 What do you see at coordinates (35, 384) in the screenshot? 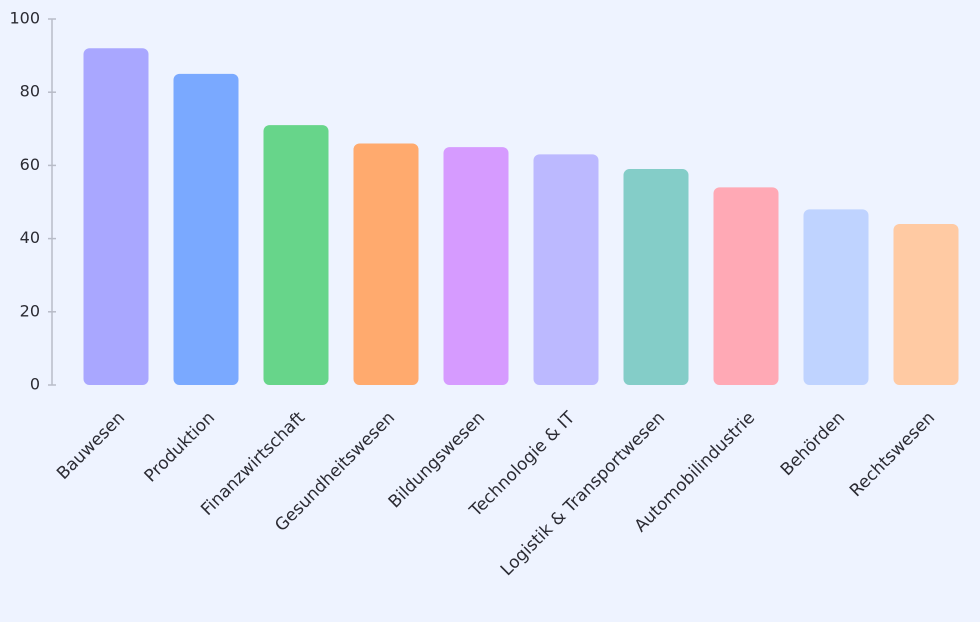
I see `y-tick-label: 0` at bounding box center [35, 384].